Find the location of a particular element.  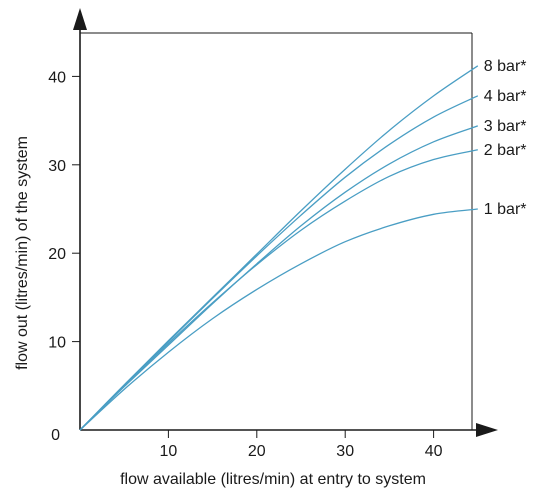

y-axis-arrow is located at coordinates (80, 19).